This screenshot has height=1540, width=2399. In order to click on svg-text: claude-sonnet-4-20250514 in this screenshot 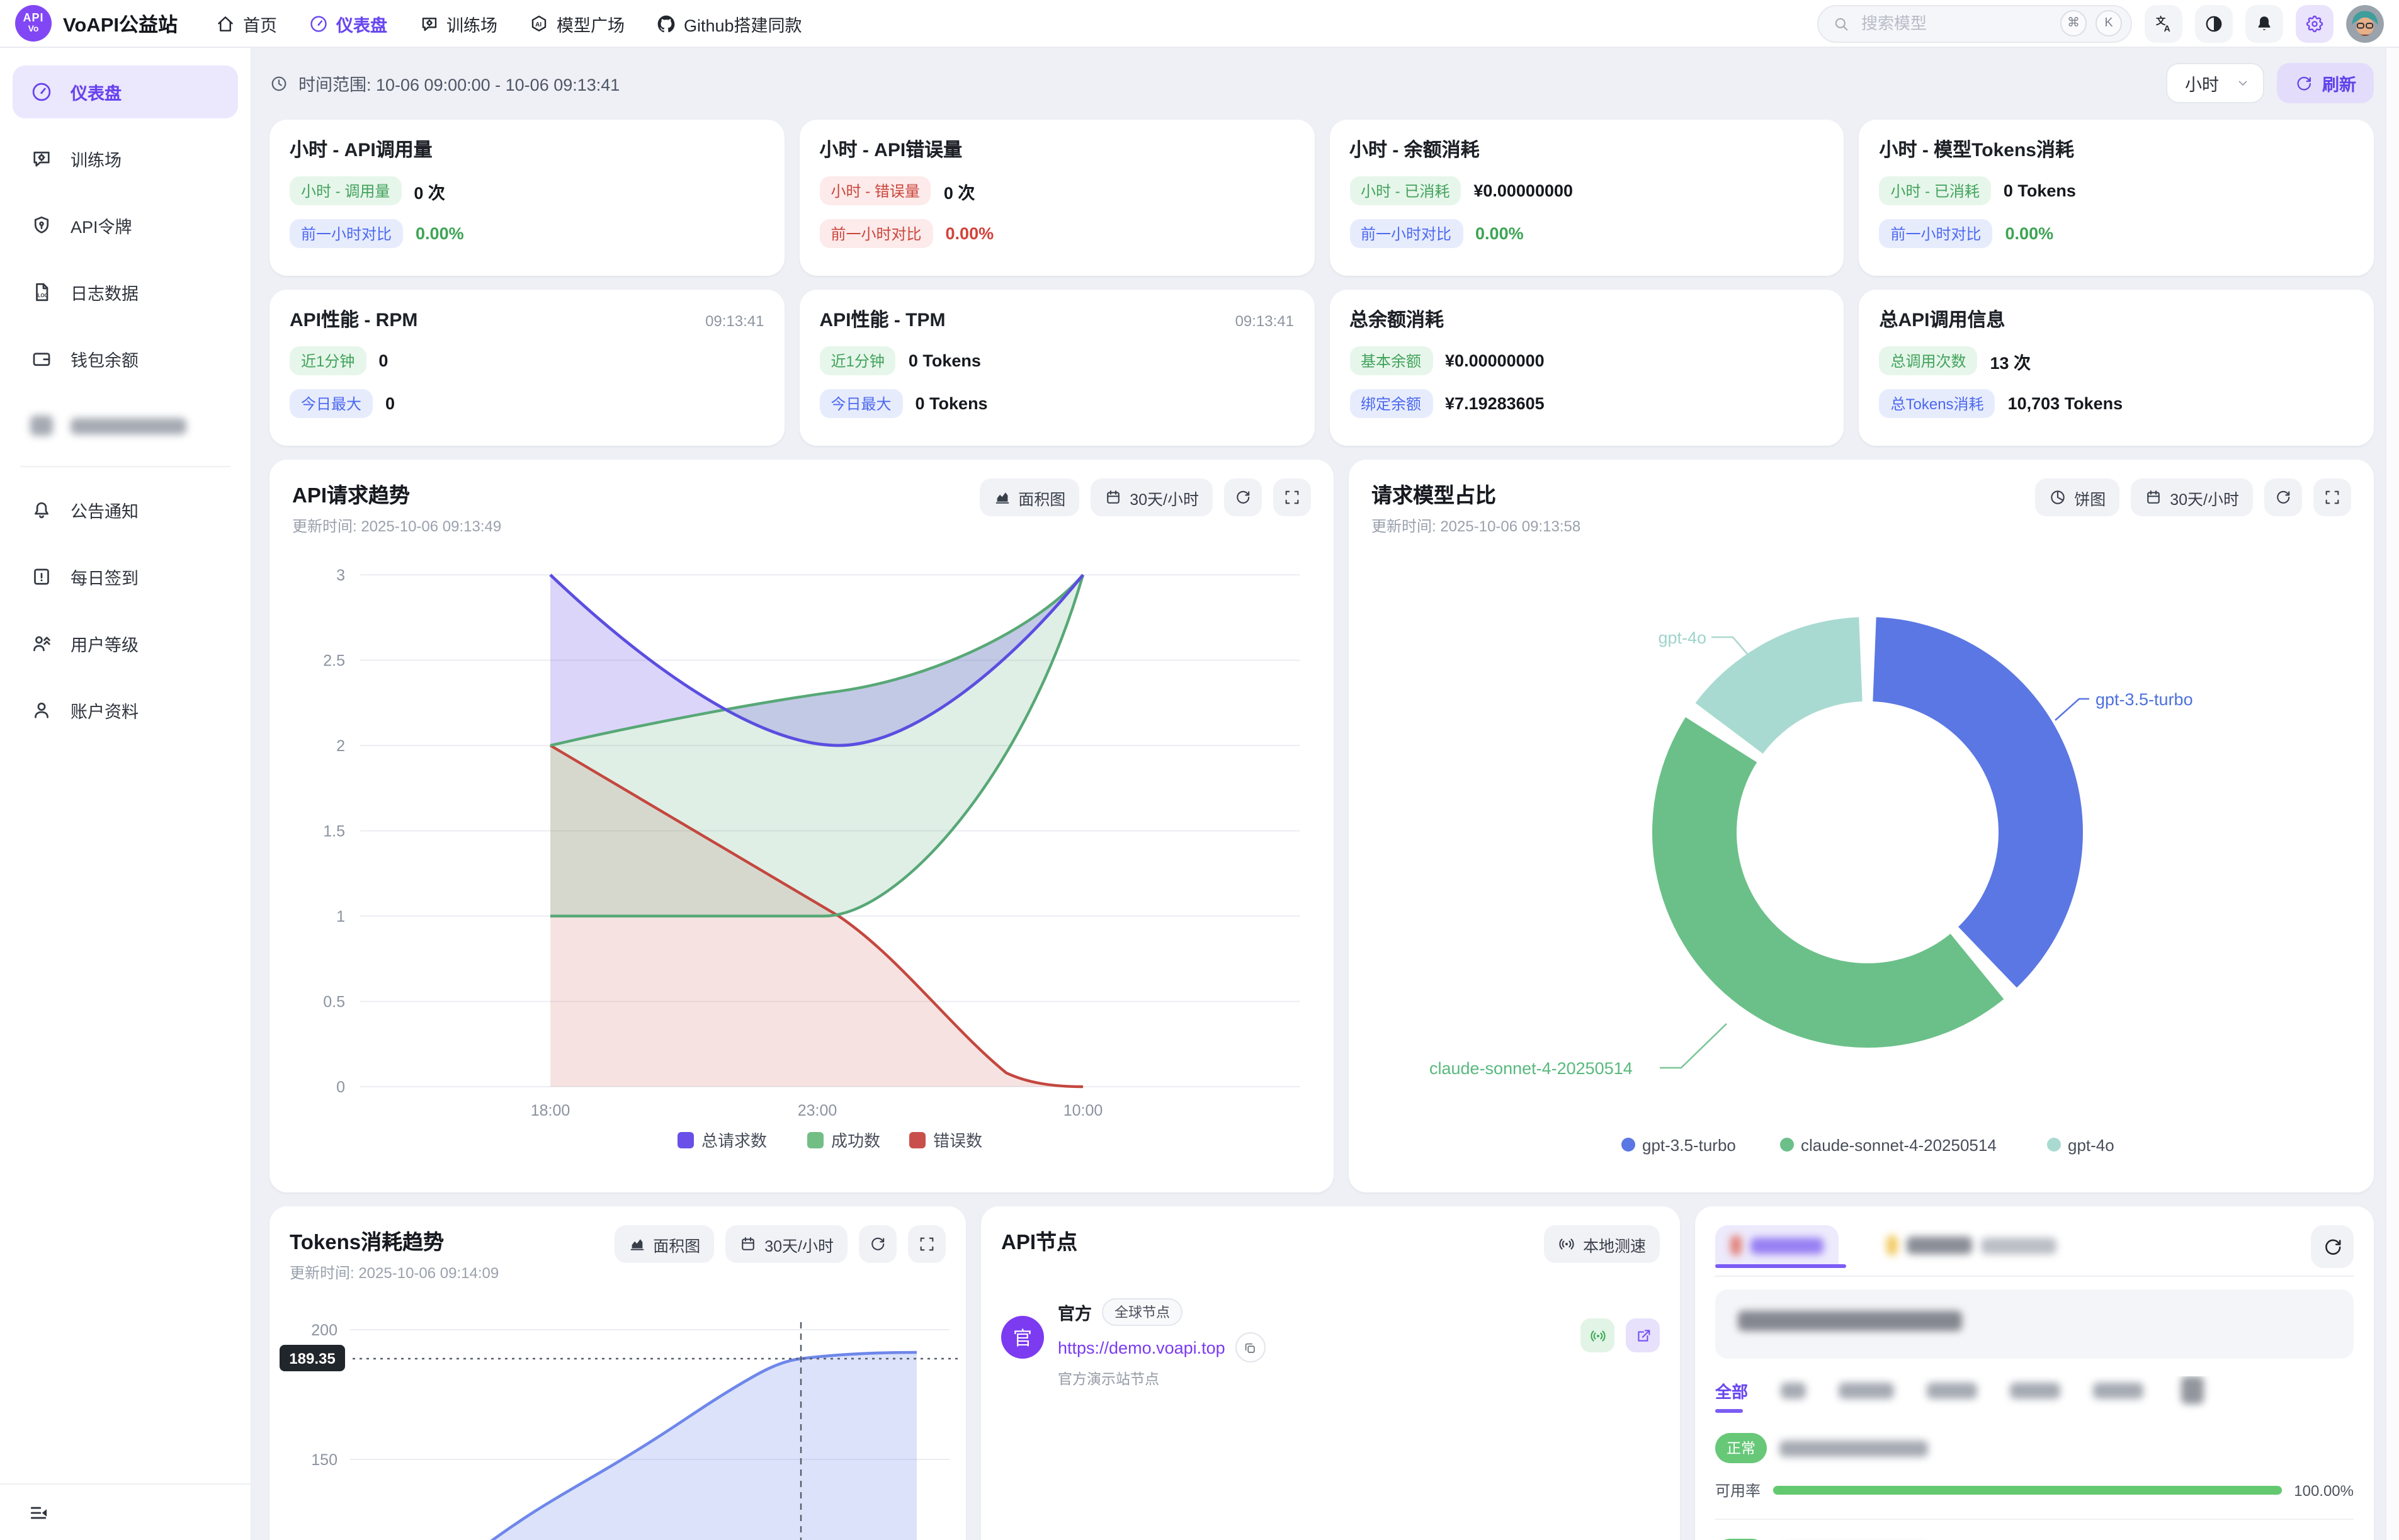, I will do `click(1899, 1145)`.